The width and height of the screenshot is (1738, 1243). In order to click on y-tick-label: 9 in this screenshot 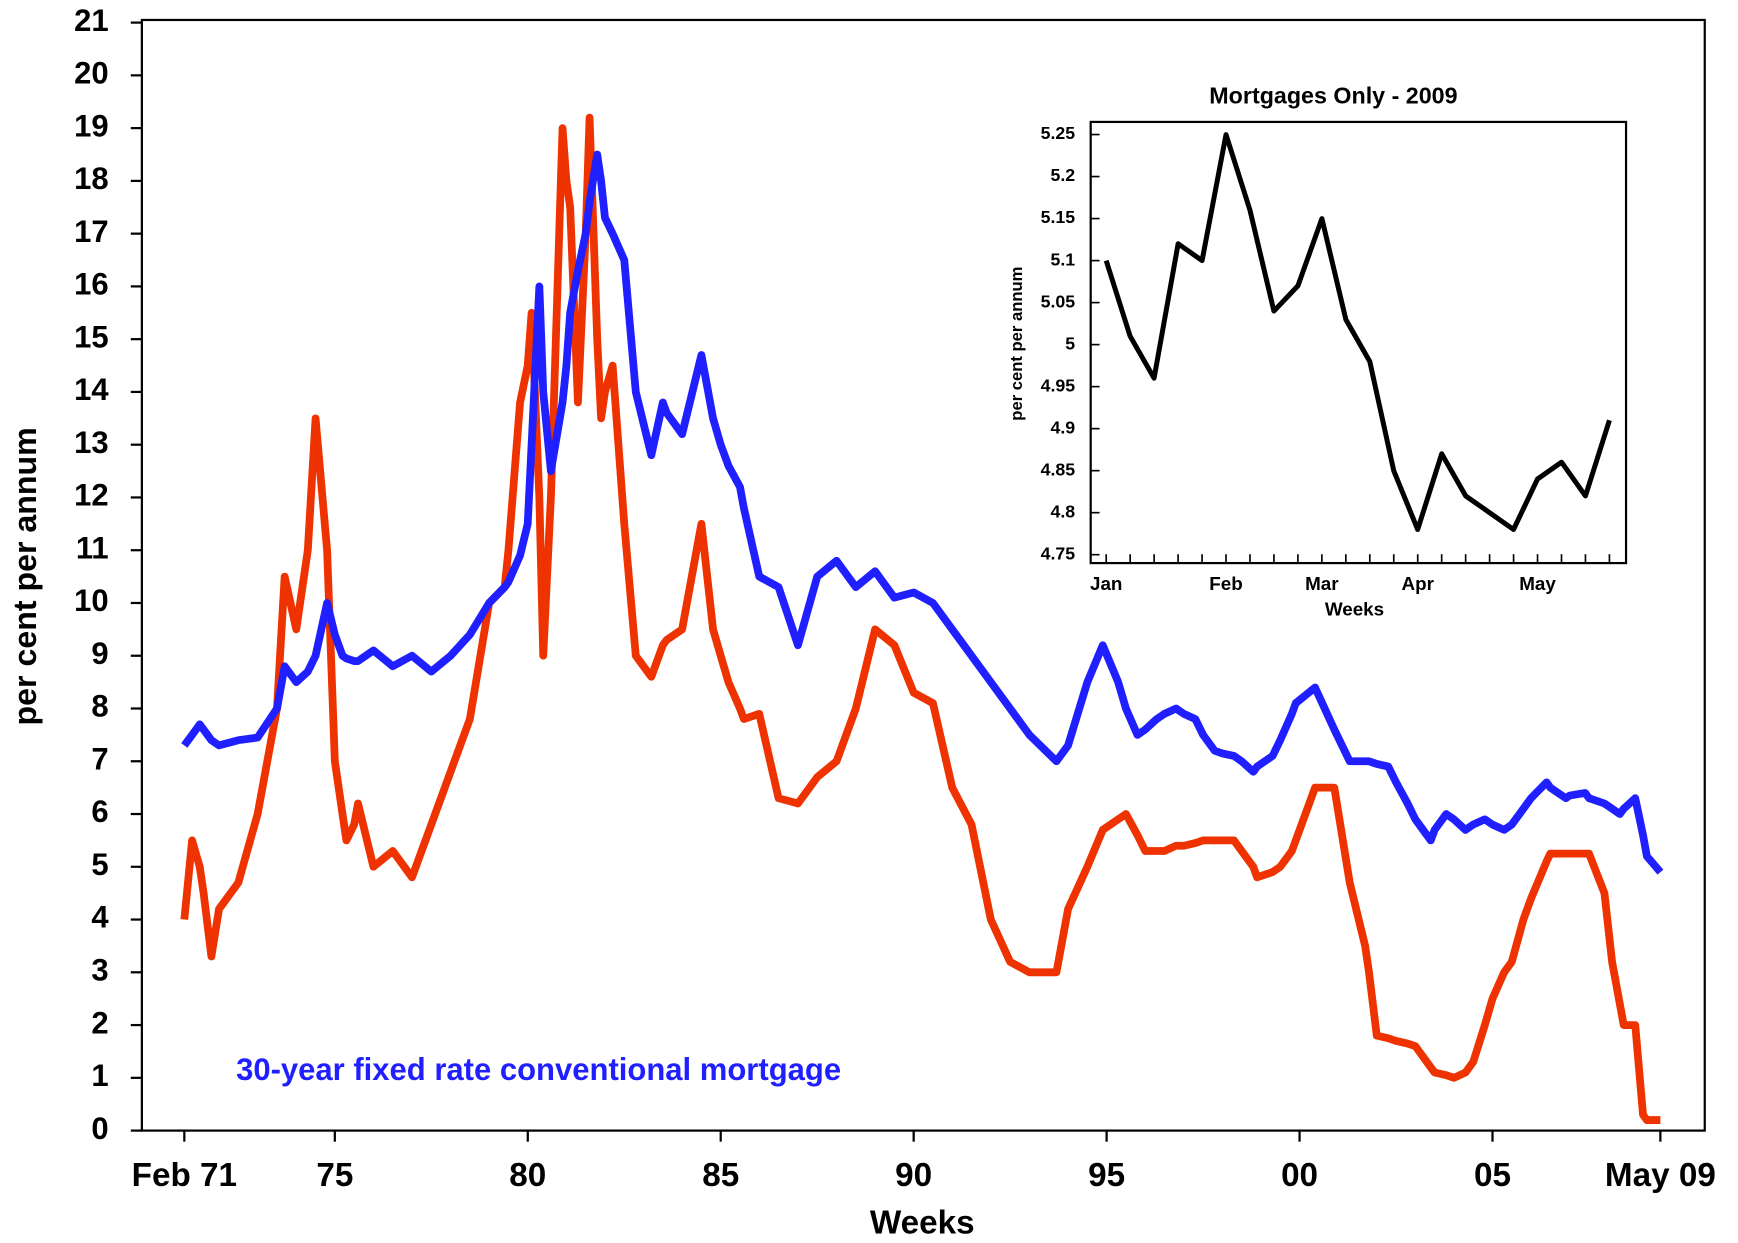, I will do `click(99, 653)`.